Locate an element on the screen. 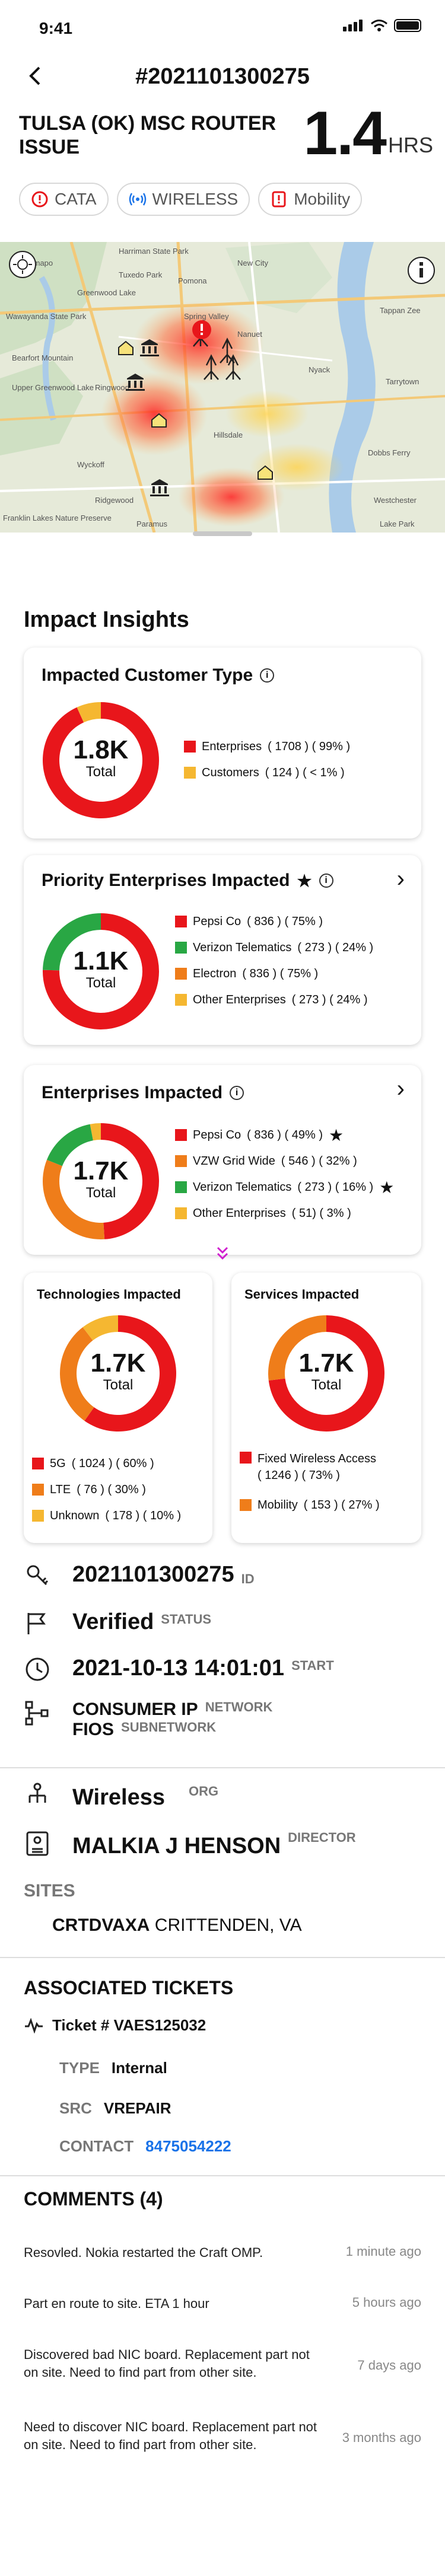 The image size is (445, 2576). star-icon: ★ is located at coordinates (387, 1187).